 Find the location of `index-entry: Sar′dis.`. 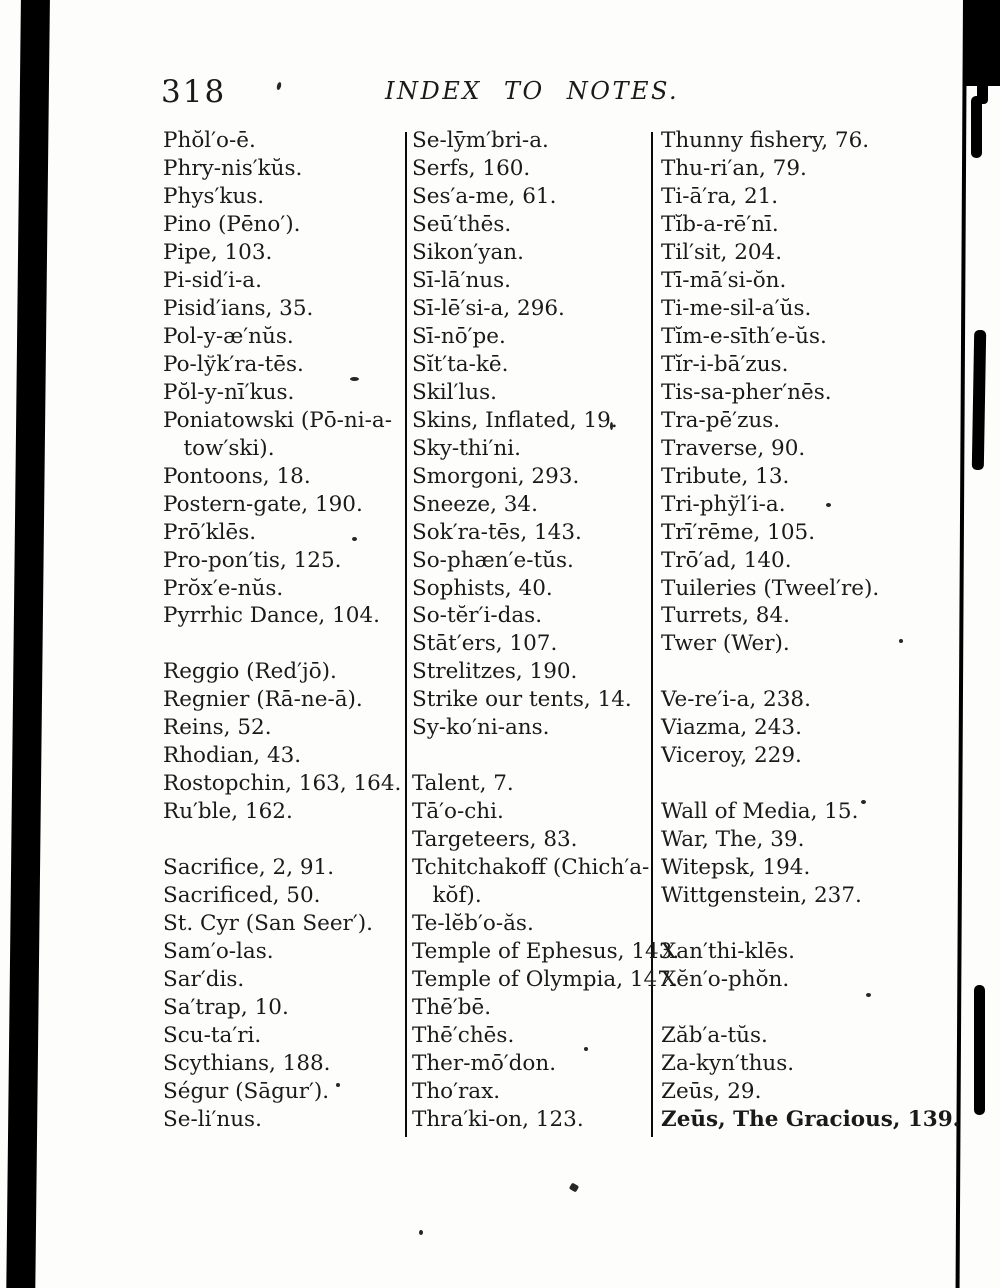

index-entry: Sar′dis. is located at coordinates (204, 980).